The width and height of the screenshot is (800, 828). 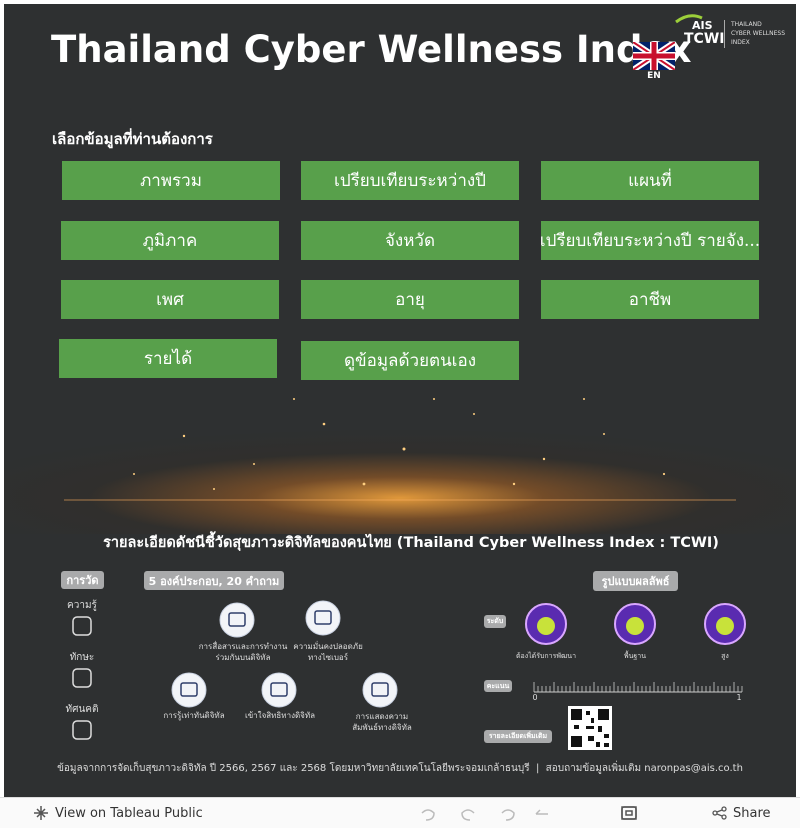 I want to click on menu-button: อายุ, so click(x=410, y=299).